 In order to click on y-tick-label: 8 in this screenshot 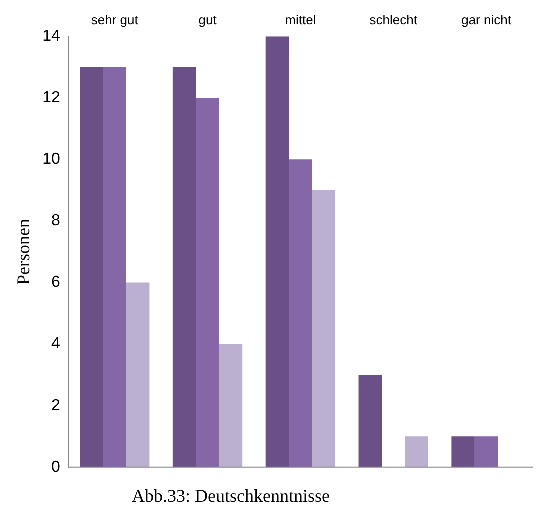, I will do `click(55, 221)`.